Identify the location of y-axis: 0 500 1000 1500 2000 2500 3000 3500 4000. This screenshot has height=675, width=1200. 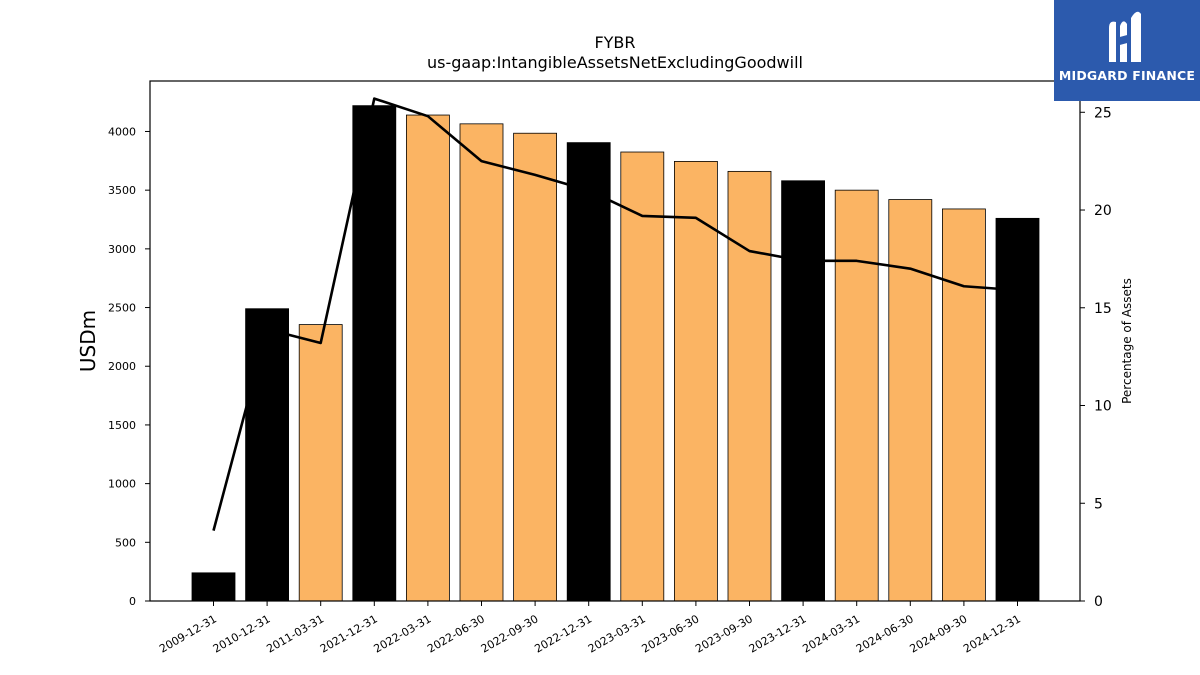
(129, 366).